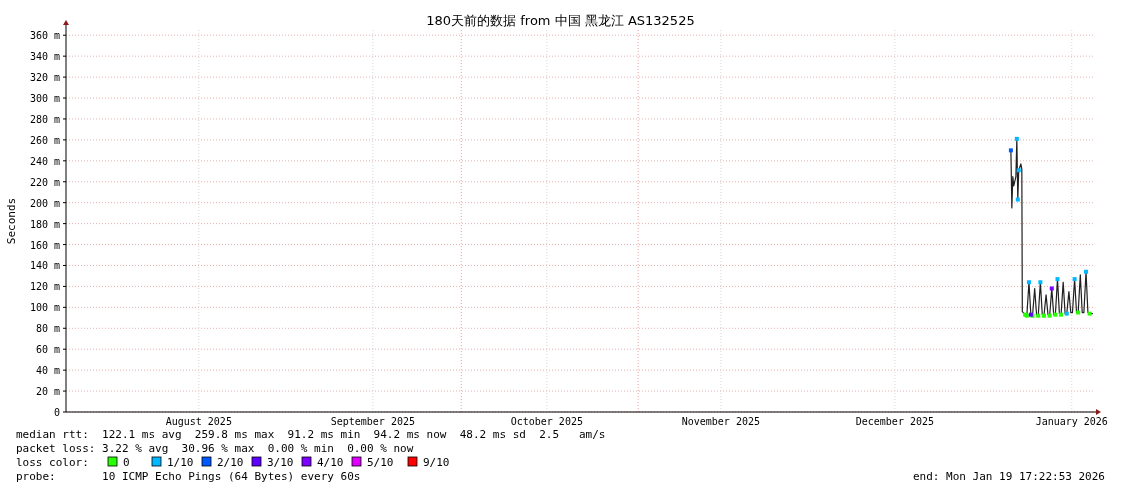  I want to click on y-tick-label: 40 m, so click(47, 371).